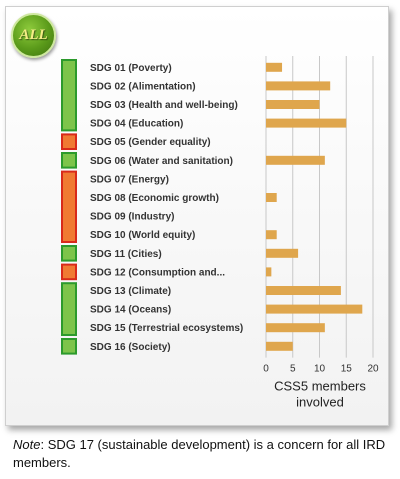 Image resolution: width=400 pixels, height=479 pixels. I want to click on x-tick-label: 5, so click(293, 369).